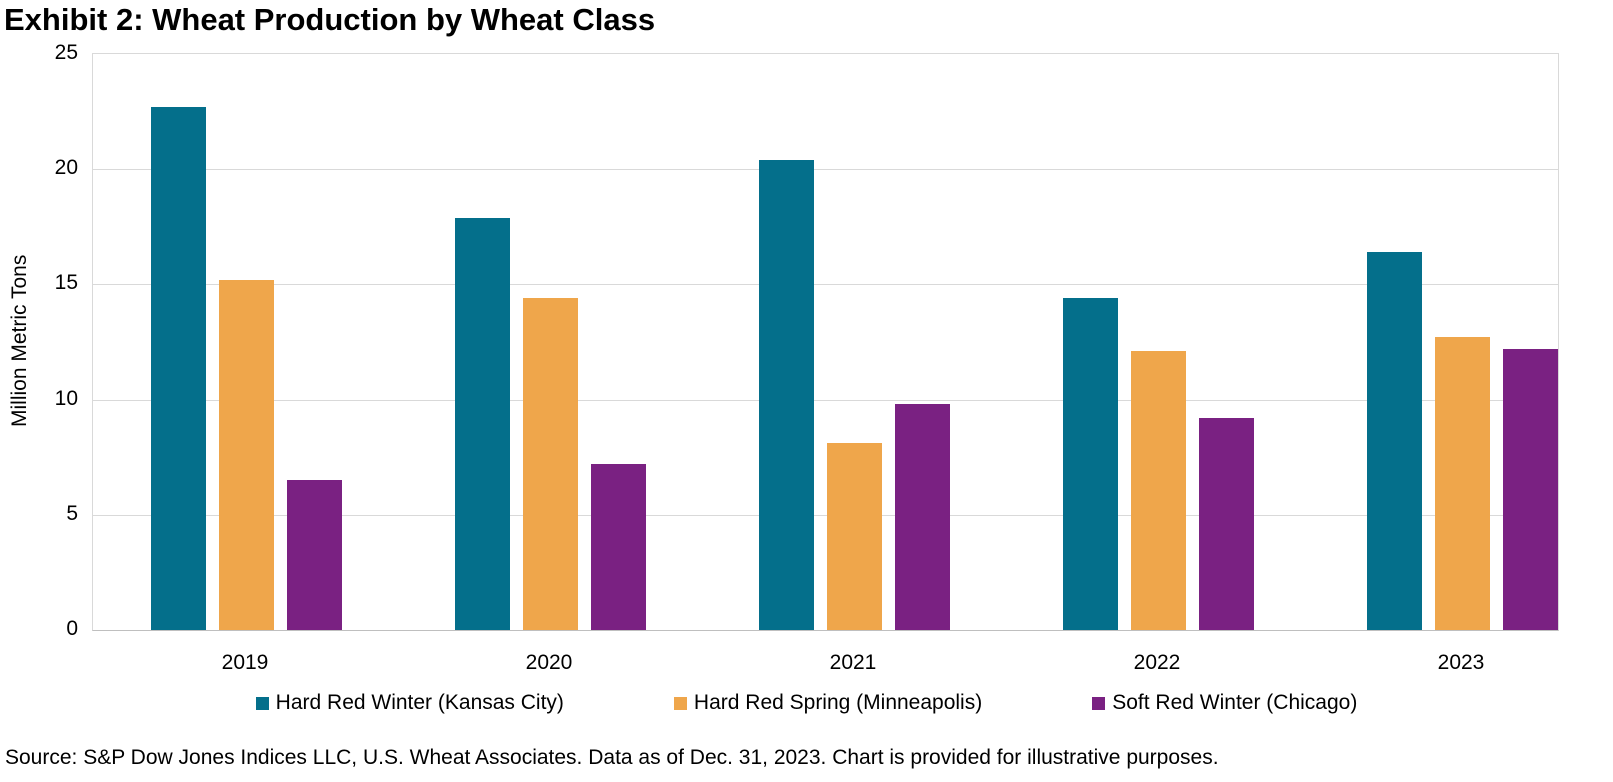  Describe the element at coordinates (66, 168) in the screenshot. I see `y-tick-label: 20` at that location.